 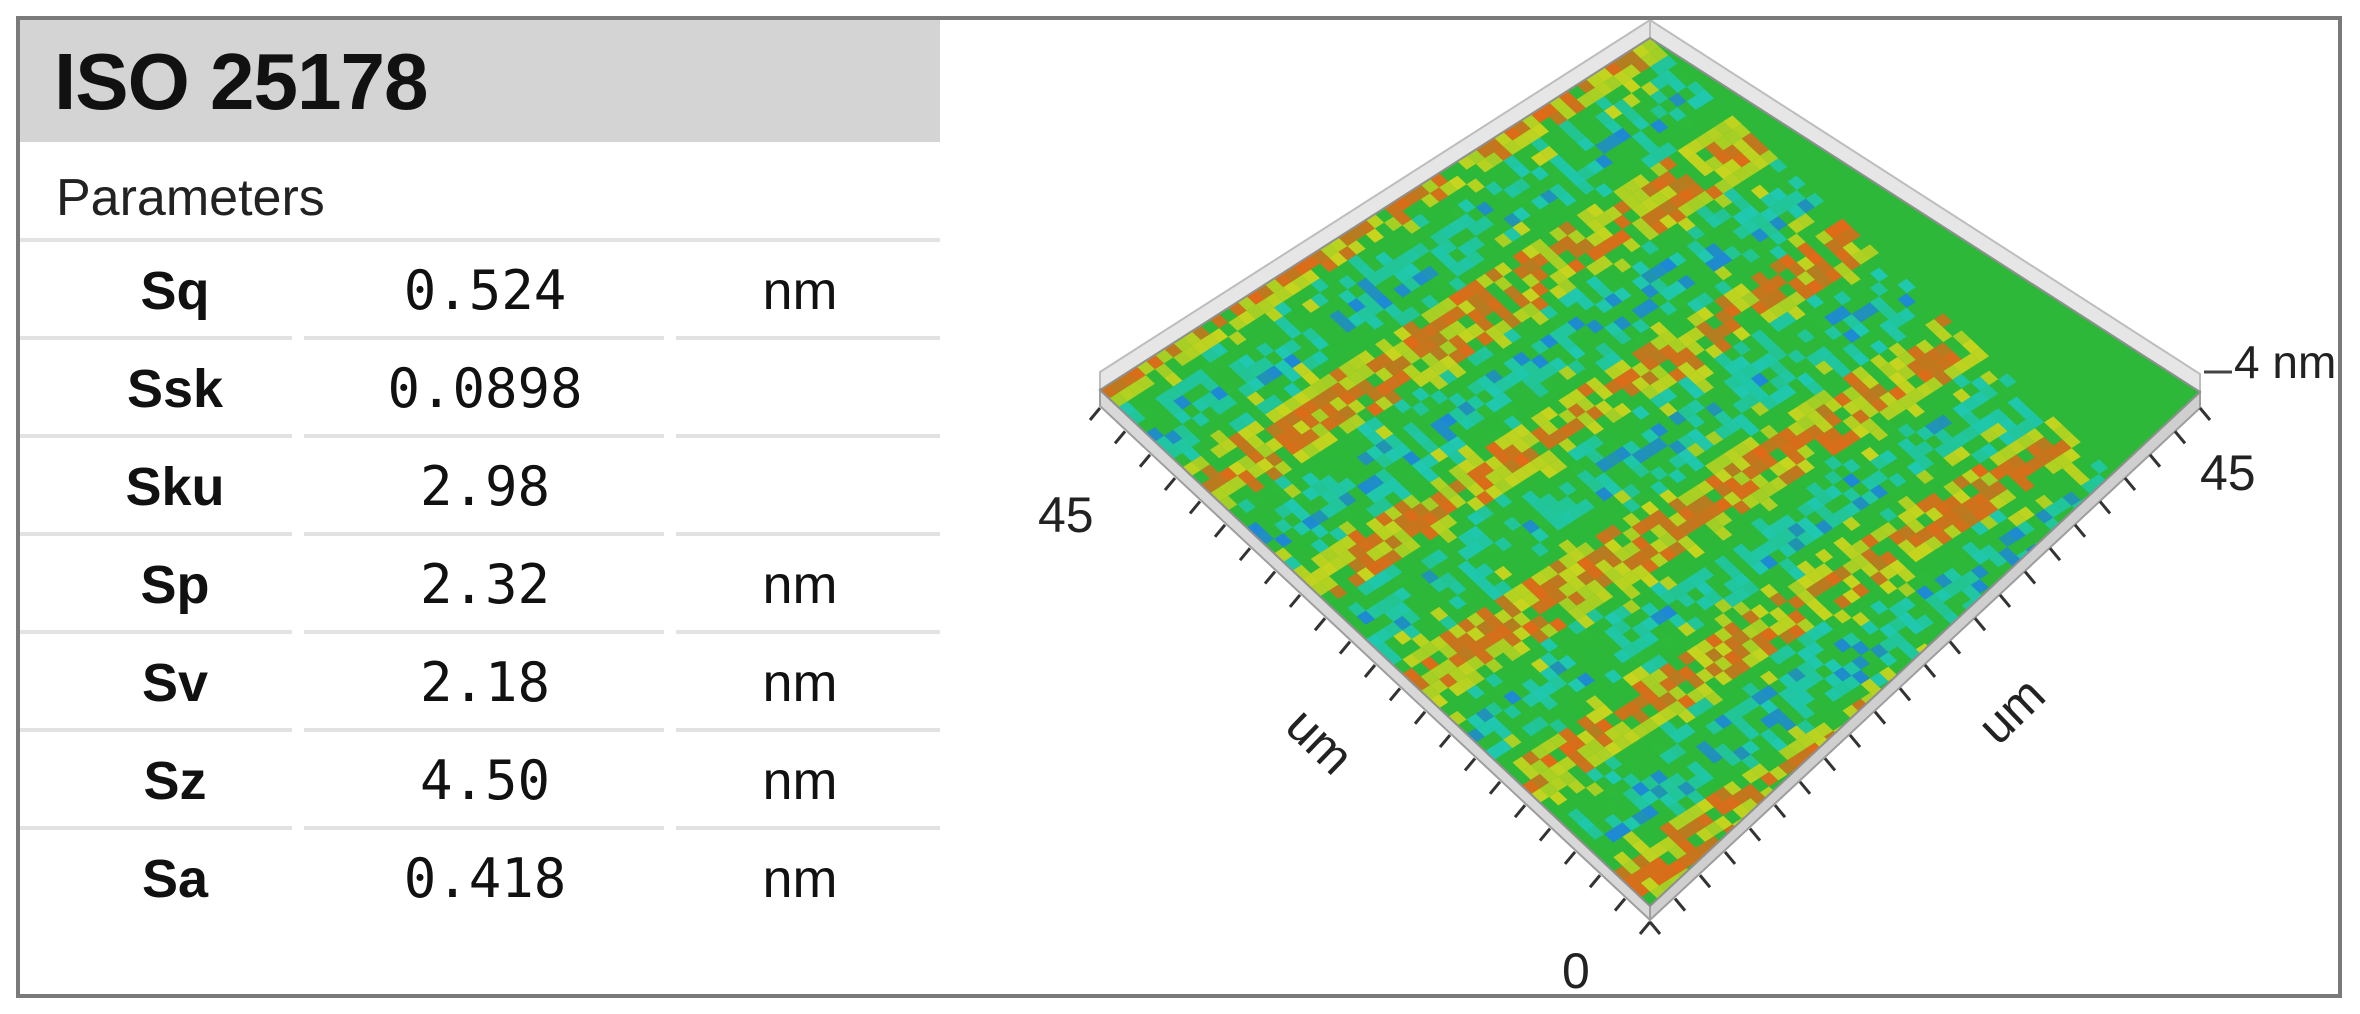 What do you see at coordinates (480, 240) in the screenshot?
I see `section-divider` at bounding box center [480, 240].